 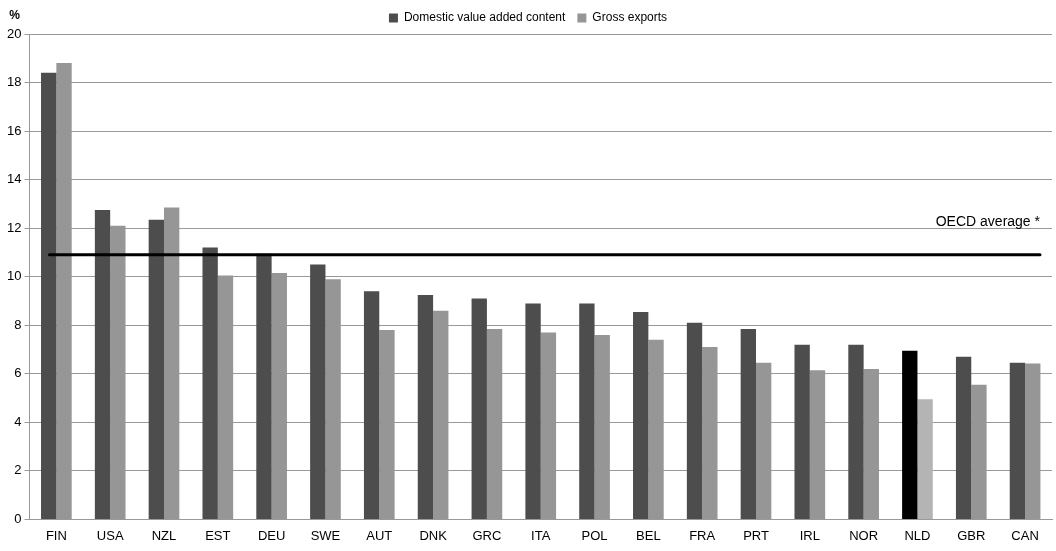 What do you see at coordinates (864, 535) in the screenshot?
I see `x-tick-label: NOR` at bounding box center [864, 535].